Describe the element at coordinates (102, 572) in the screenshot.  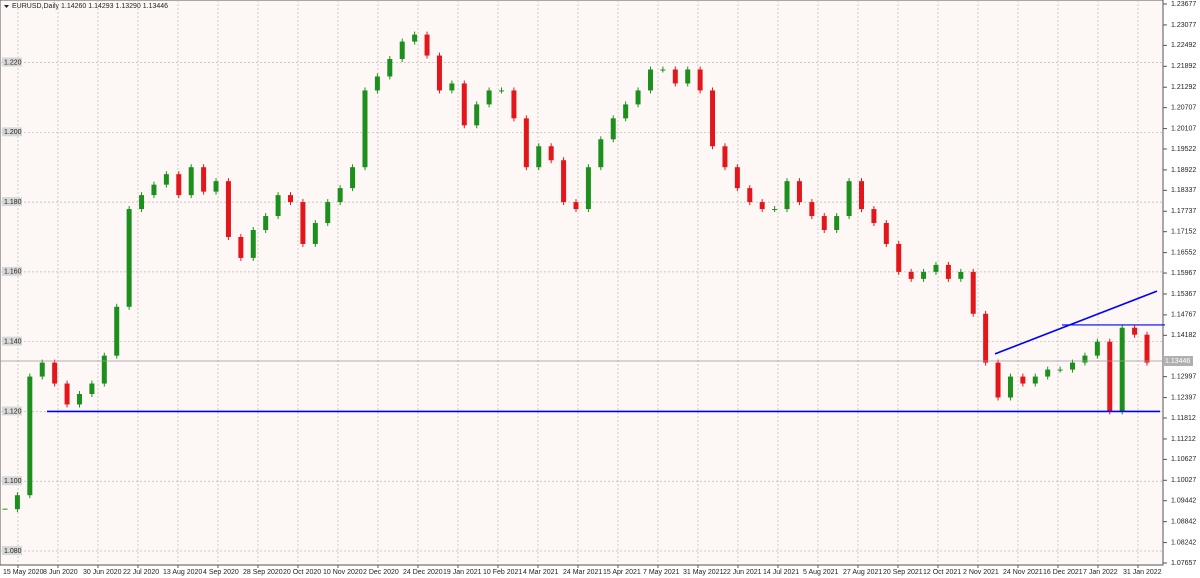
I see `x-tick-label: 30 Jun 2020` at that location.